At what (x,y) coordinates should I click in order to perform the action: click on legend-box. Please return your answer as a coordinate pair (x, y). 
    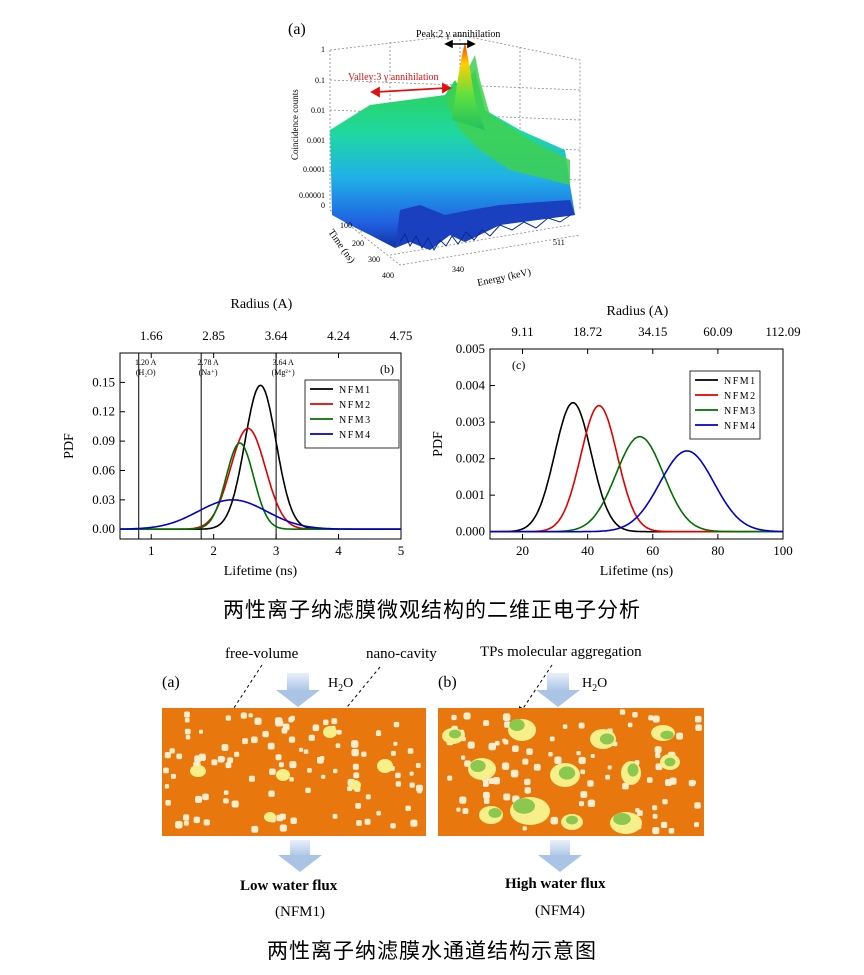
    Looking at the image, I should click on (725, 405).